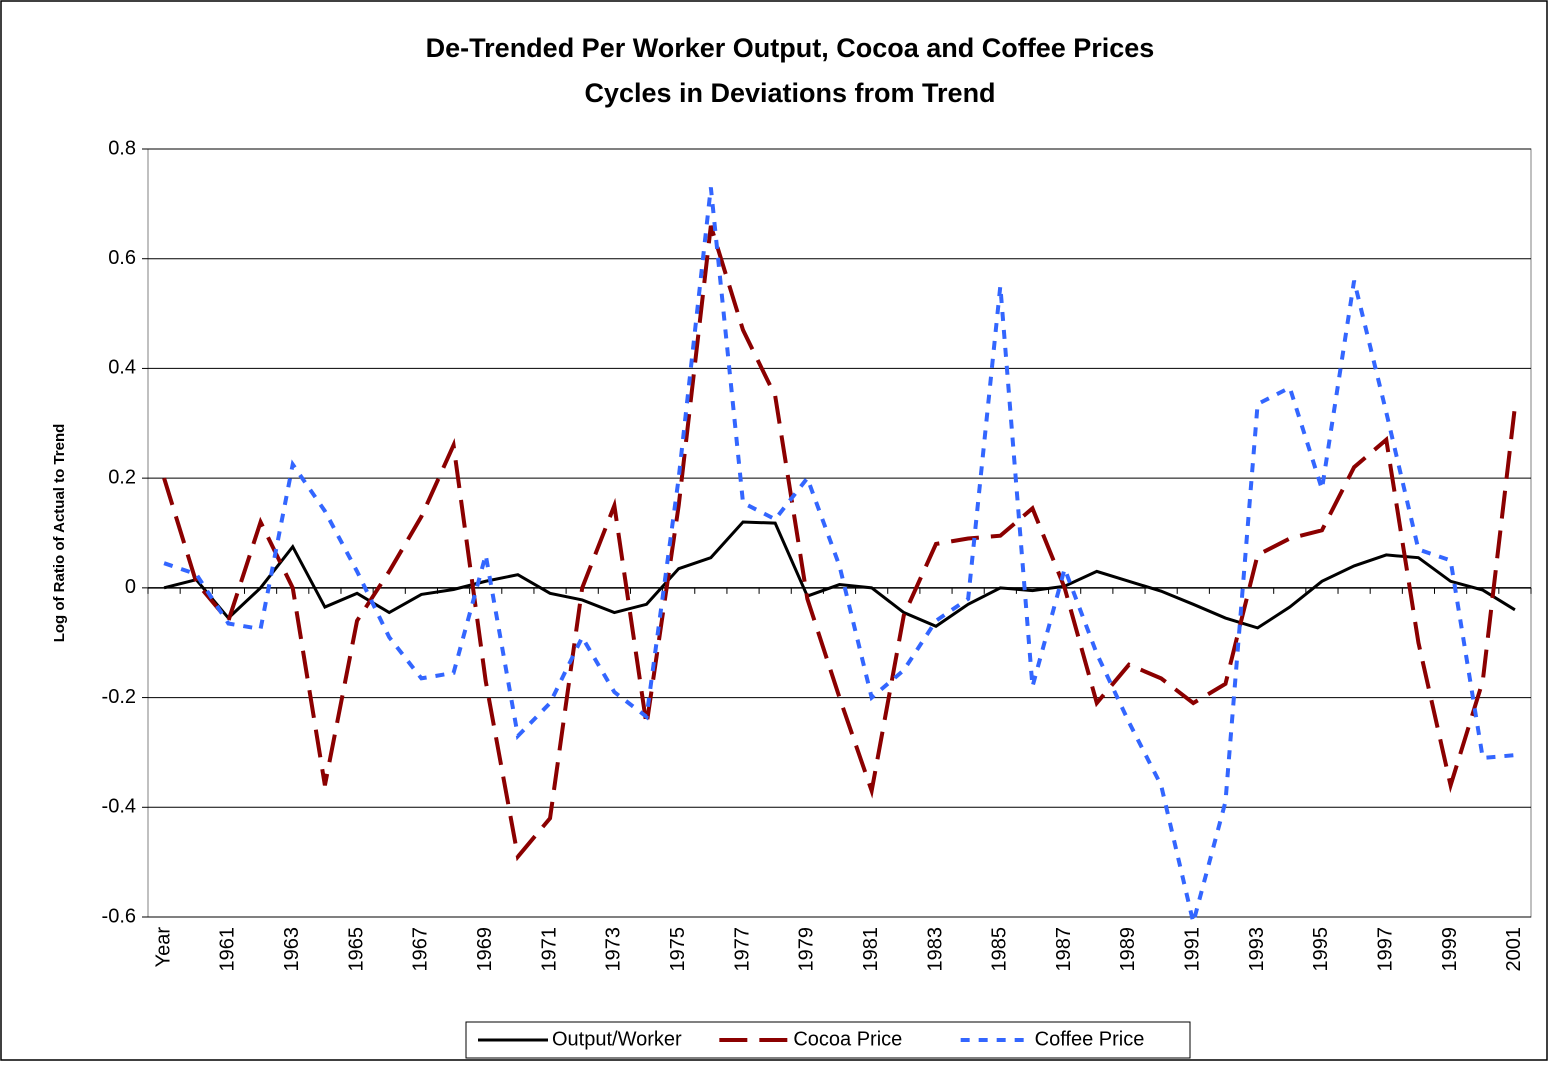 The image size is (1548, 1066). I want to click on y-tick-label: 0.8, so click(122, 148).